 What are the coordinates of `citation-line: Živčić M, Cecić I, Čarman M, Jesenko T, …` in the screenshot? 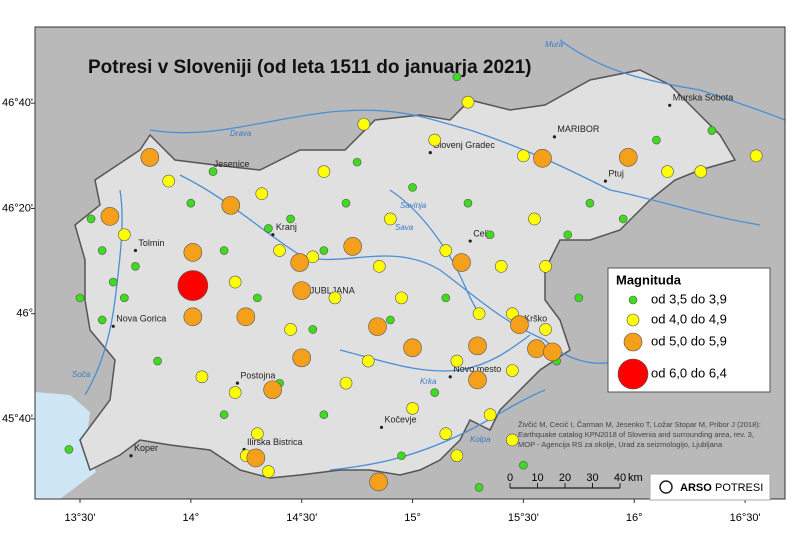 It's located at (639, 424).